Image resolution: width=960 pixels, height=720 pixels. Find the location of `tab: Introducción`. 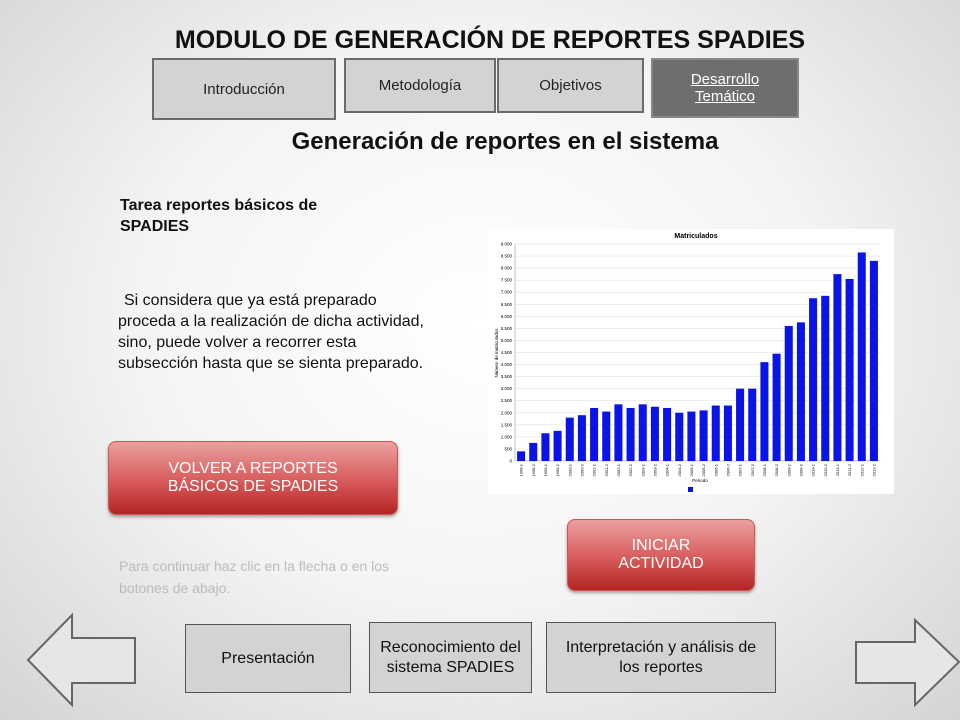

tab: Introducción is located at coordinates (244, 89).